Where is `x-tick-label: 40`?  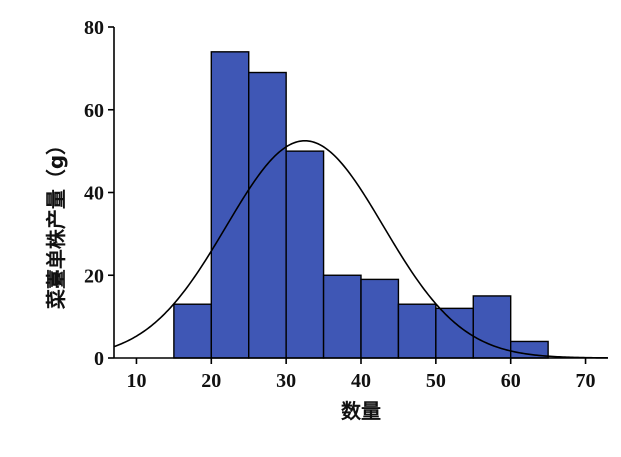 x-tick-label: 40 is located at coordinates (361, 381).